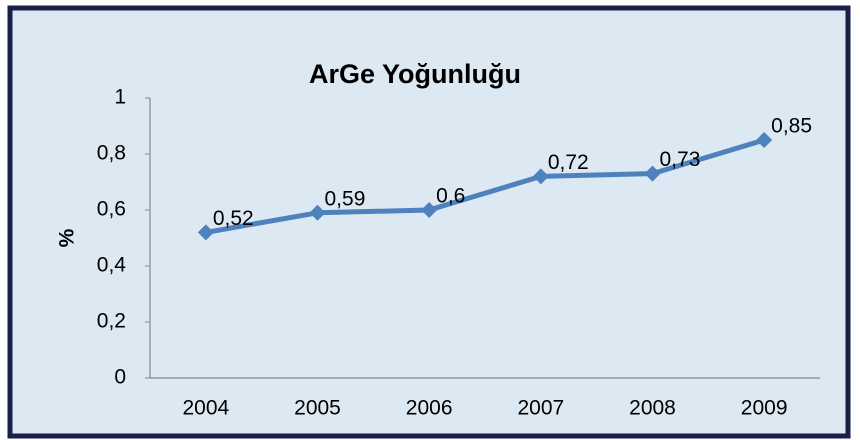  Describe the element at coordinates (415, 74) in the screenshot. I see `chart-title: ArGe Yoğunluğu` at that location.